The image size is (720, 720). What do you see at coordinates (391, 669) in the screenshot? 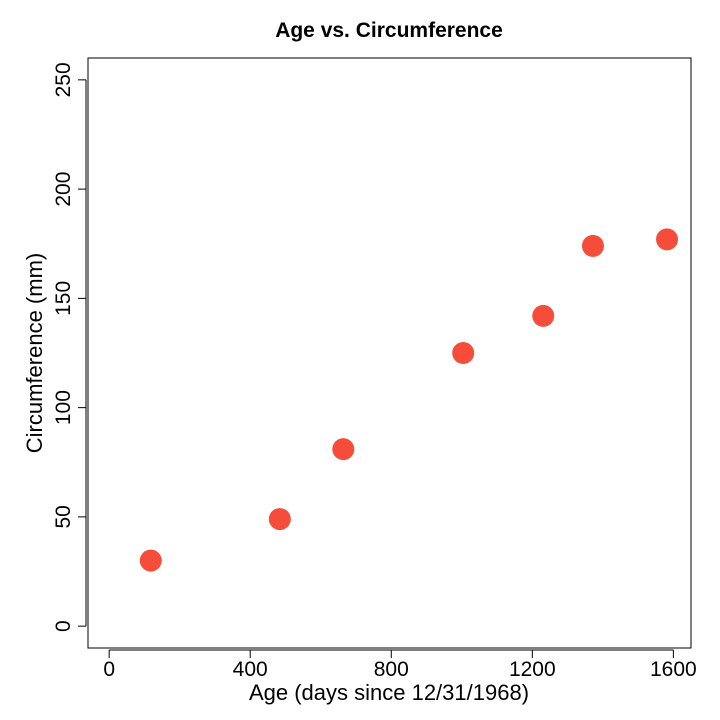
I see `x-tick-label: 800` at bounding box center [391, 669].